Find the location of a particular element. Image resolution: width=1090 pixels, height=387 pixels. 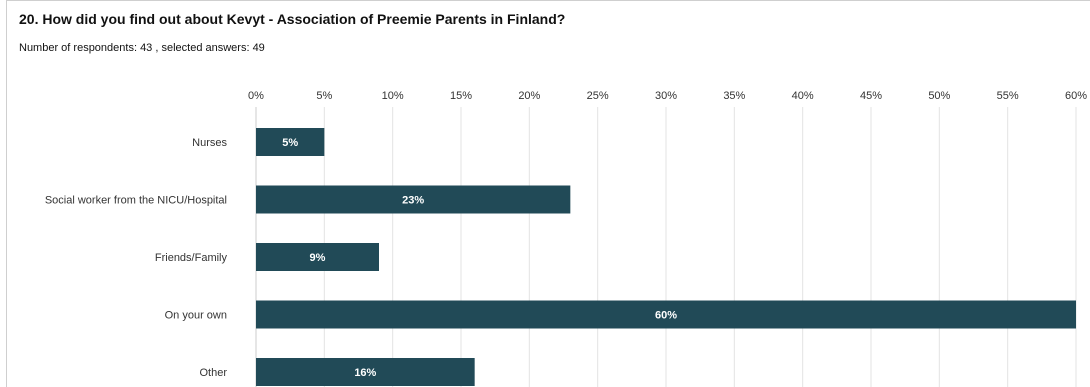

bar-value-label: 16% is located at coordinates (365, 373).